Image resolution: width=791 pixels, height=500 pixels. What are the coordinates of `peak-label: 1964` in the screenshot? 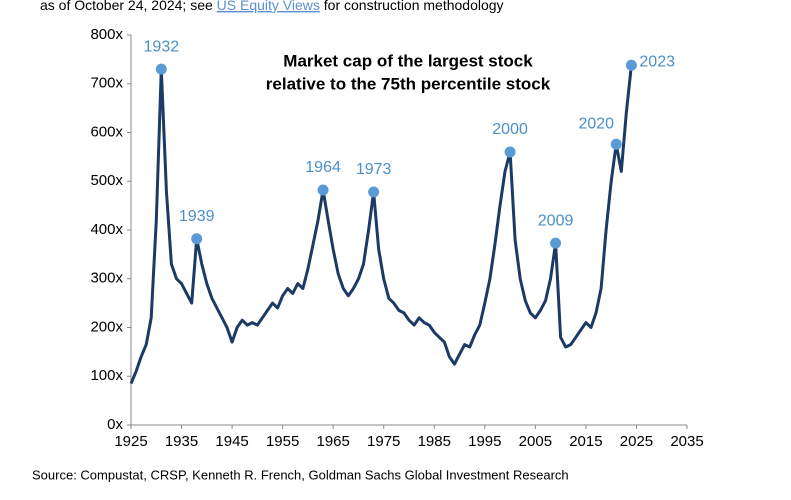 It's located at (323, 167).